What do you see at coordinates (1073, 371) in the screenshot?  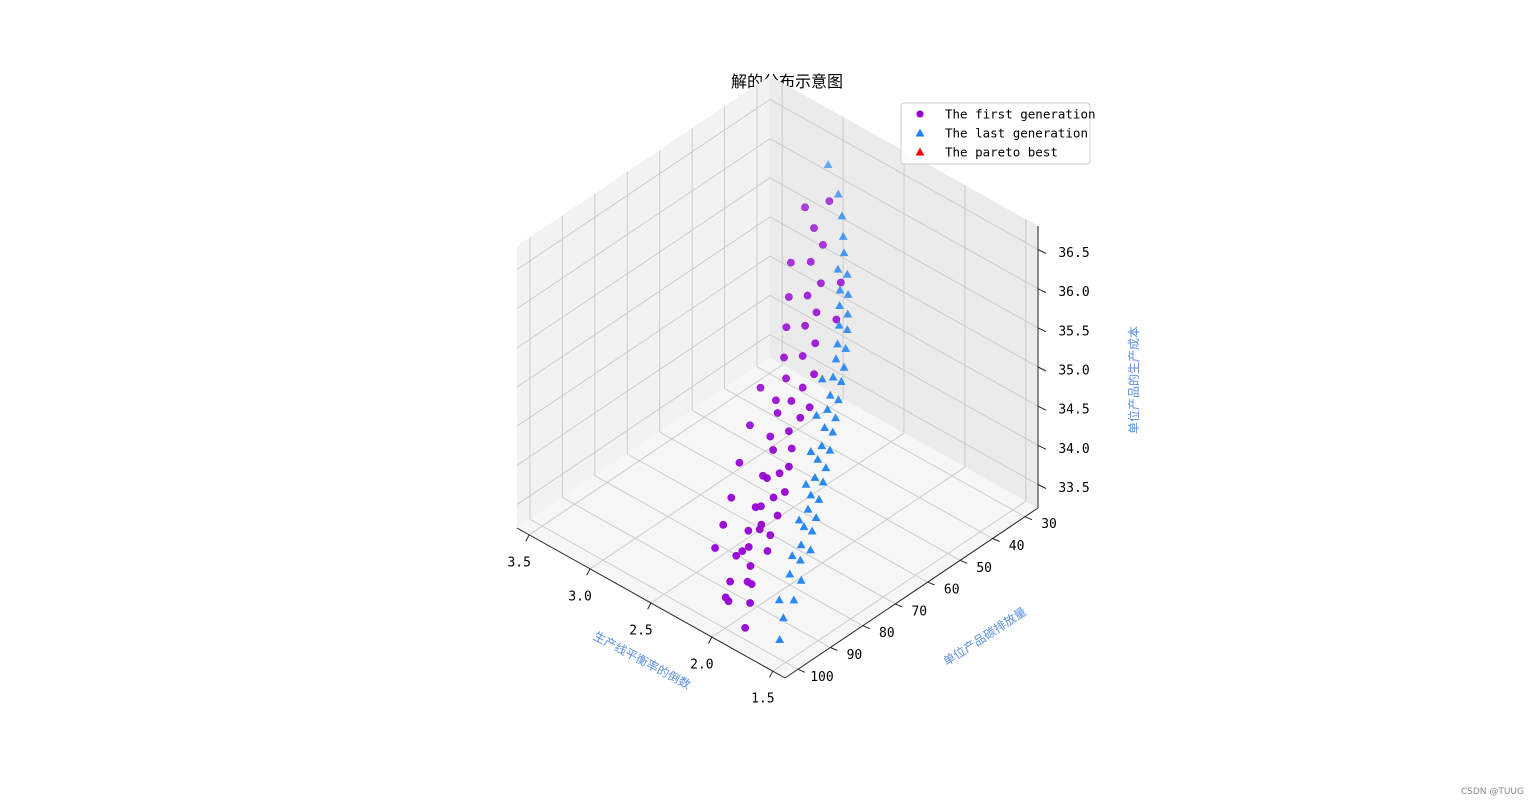 I see `svg-text: 35.0` at bounding box center [1073, 371].